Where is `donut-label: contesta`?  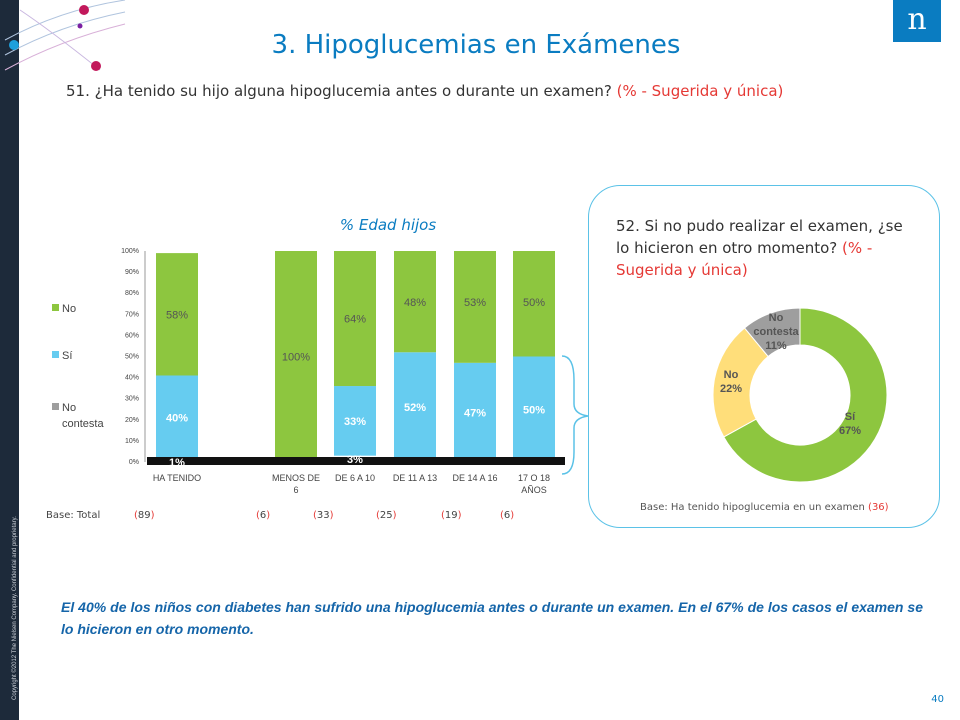 donut-label: contesta is located at coordinates (776, 332).